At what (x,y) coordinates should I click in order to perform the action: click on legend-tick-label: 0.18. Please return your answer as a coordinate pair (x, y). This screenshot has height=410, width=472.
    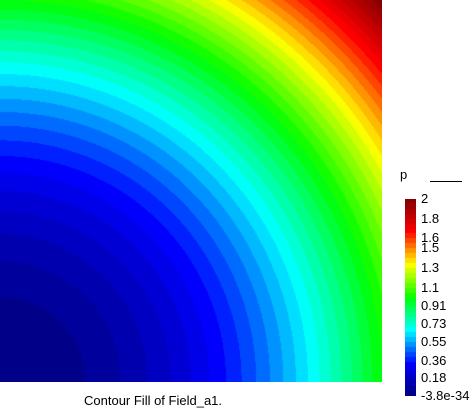
    Looking at the image, I should click on (434, 378).